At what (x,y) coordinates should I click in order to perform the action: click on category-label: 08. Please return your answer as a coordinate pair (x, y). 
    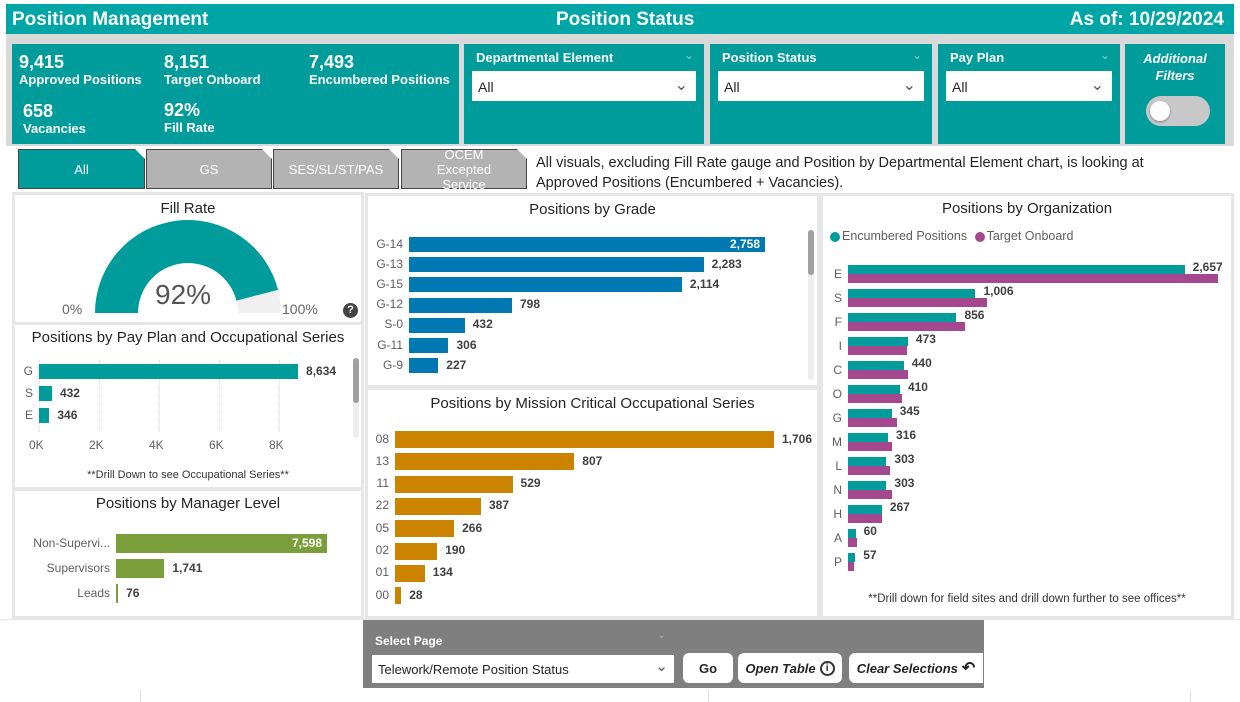
    Looking at the image, I should click on (382, 438).